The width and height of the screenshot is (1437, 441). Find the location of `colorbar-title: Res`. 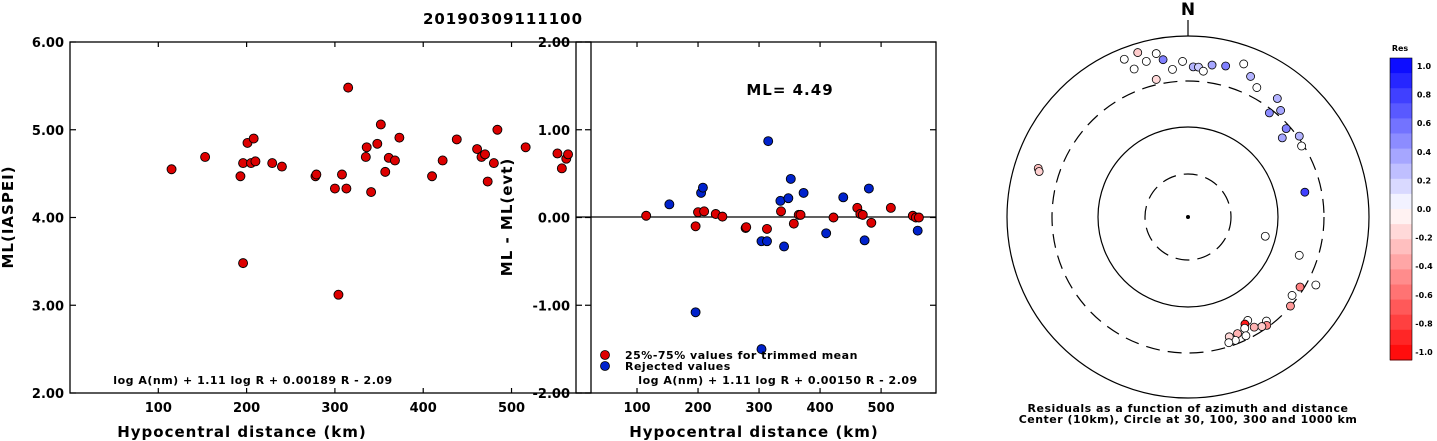

colorbar-title: Res is located at coordinates (1400, 48).